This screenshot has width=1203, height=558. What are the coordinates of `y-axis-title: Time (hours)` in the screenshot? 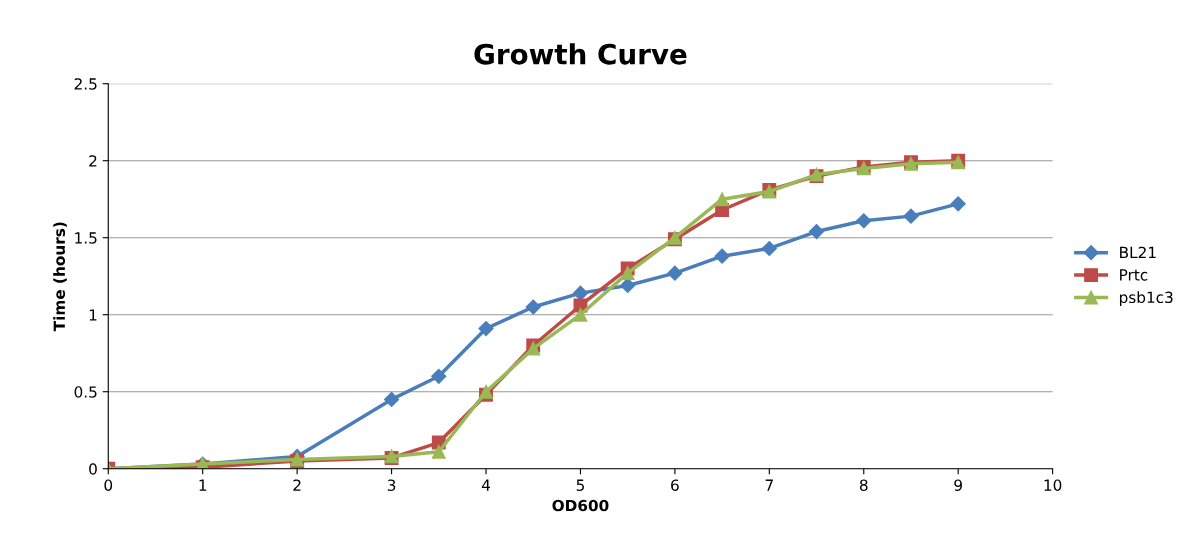 It's located at (60, 277).